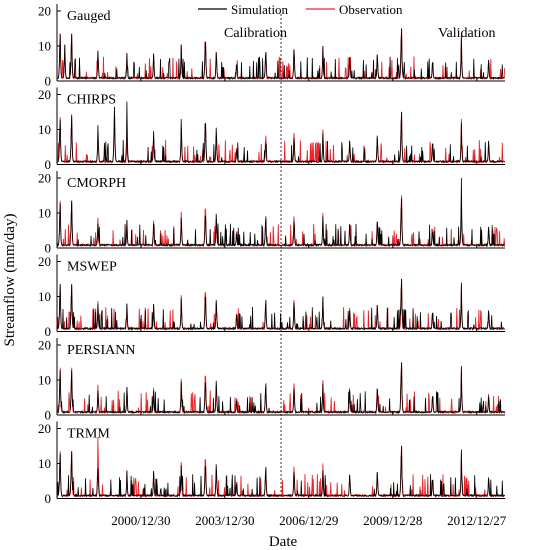 The height and width of the screenshot is (550, 541). What do you see at coordinates (283, 542) in the screenshot?
I see `x-axis-title: Date` at bounding box center [283, 542].